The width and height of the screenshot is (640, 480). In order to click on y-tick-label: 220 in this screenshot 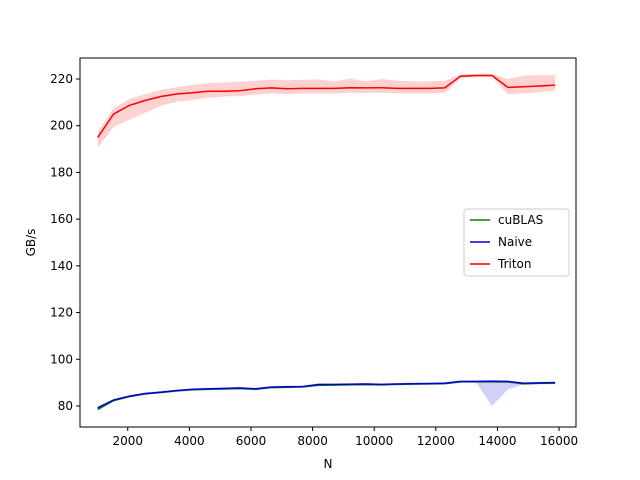, I will do `click(61, 79)`.